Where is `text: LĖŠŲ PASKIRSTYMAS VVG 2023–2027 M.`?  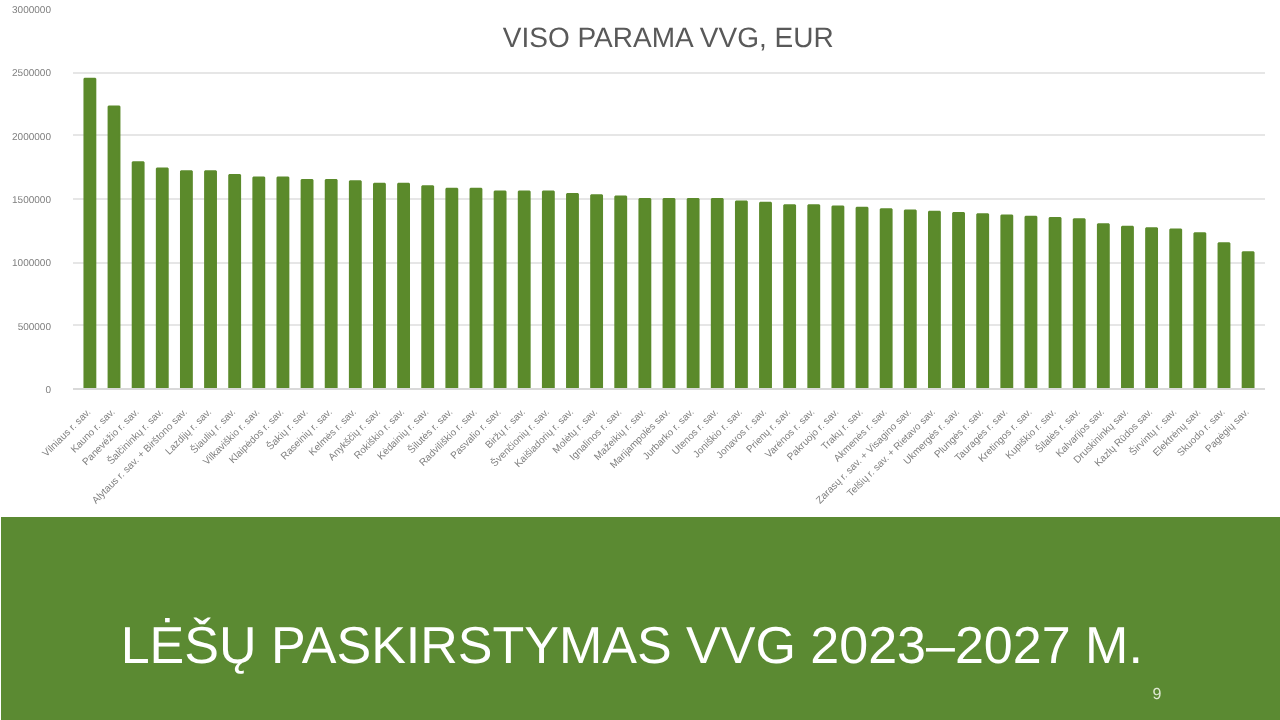 text: LĖŠŲ PASKIRSTYMAS VVG 2023–2027 M. is located at coordinates (631, 645).